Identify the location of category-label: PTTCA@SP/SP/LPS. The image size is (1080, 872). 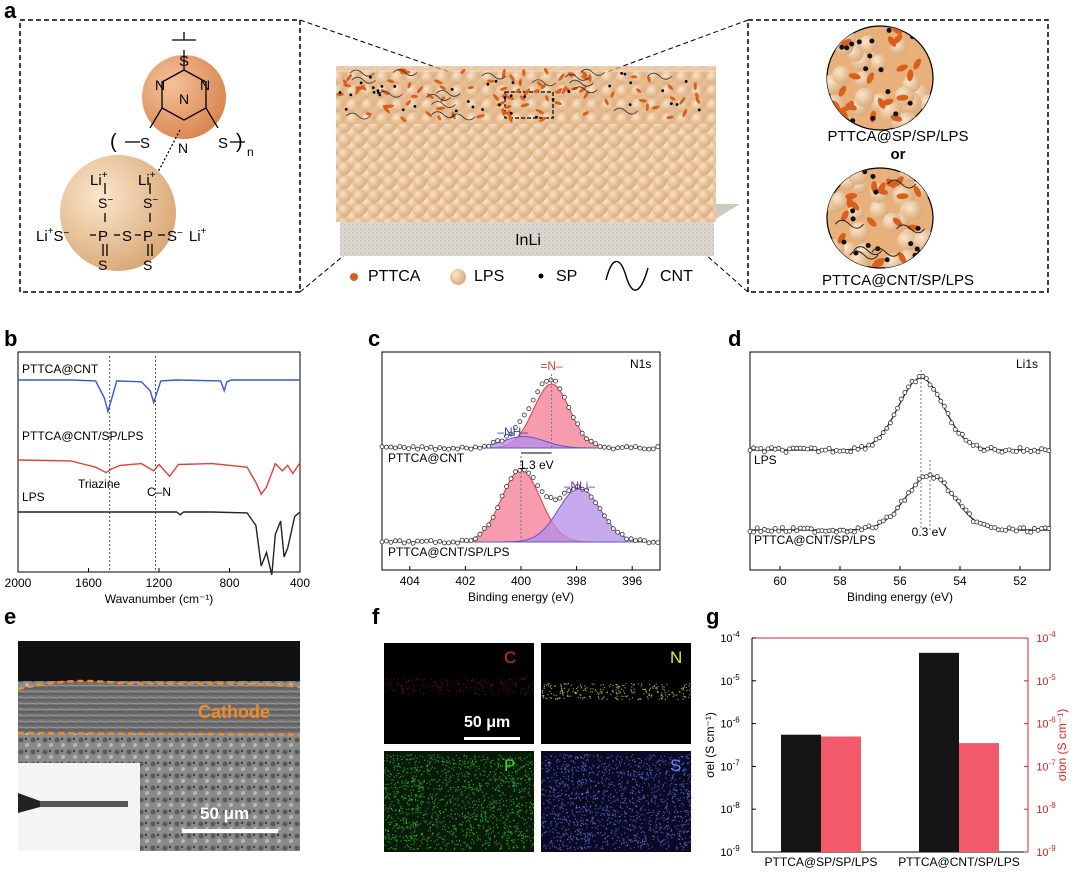
(821, 862).